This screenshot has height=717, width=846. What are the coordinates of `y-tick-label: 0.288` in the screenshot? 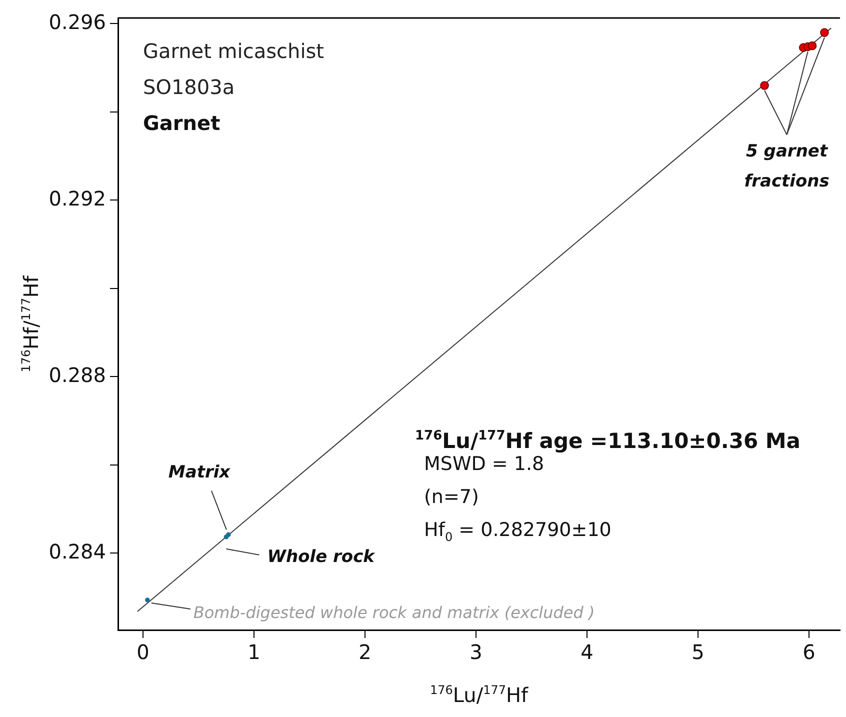 It's located at (77, 374).